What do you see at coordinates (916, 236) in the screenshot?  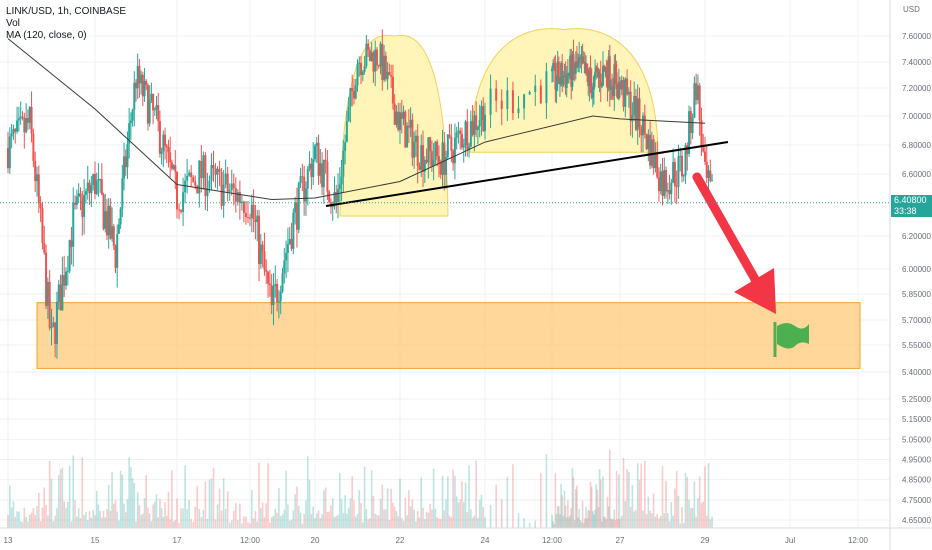 I see `price-tick-label: 6.20000` at bounding box center [916, 236].